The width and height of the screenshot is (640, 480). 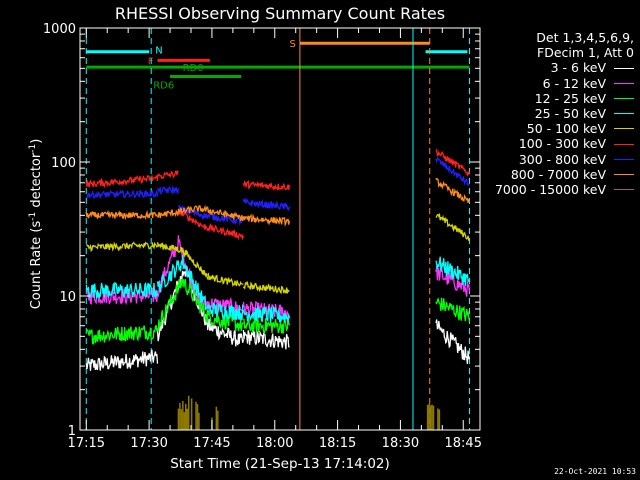 I want to click on legend-entry: 50 - 100 keV, so click(x=546, y=128).